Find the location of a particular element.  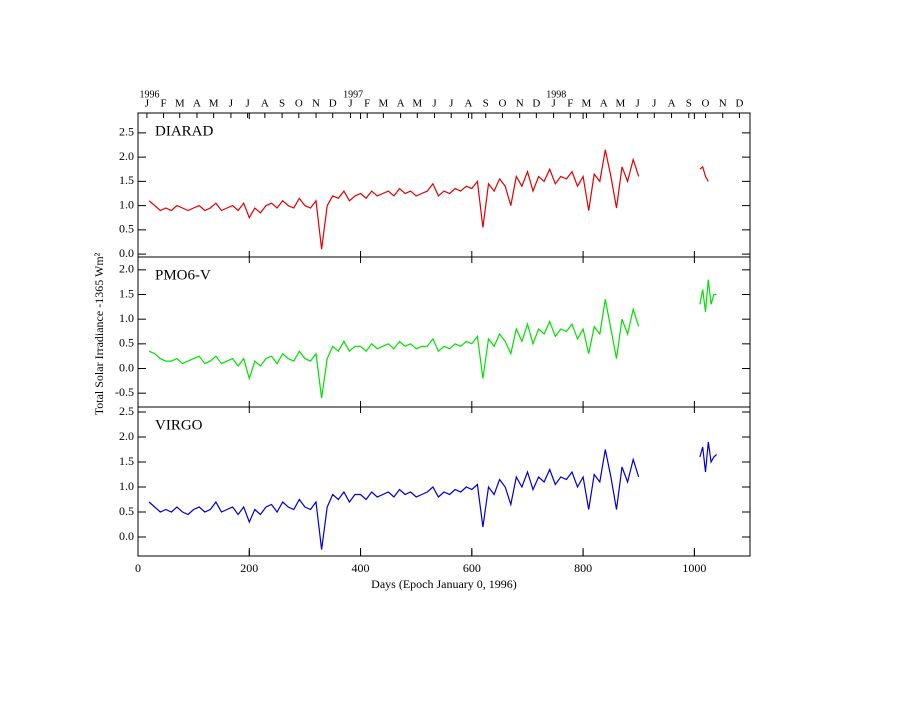

x-tick-label: 200 is located at coordinates (249, 568).